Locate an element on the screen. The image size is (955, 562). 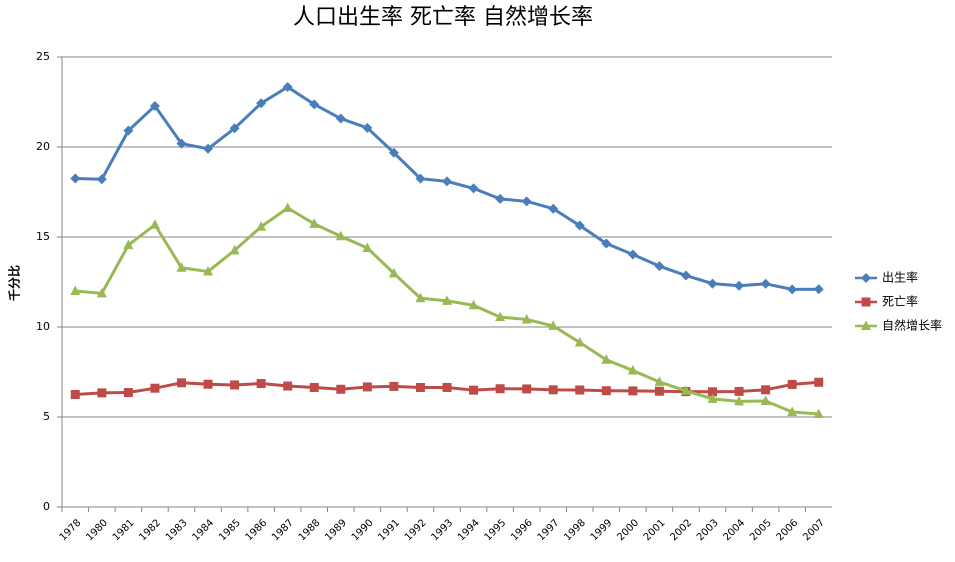
y-axis-label: 千分比 is located at coordinates (14, 283).